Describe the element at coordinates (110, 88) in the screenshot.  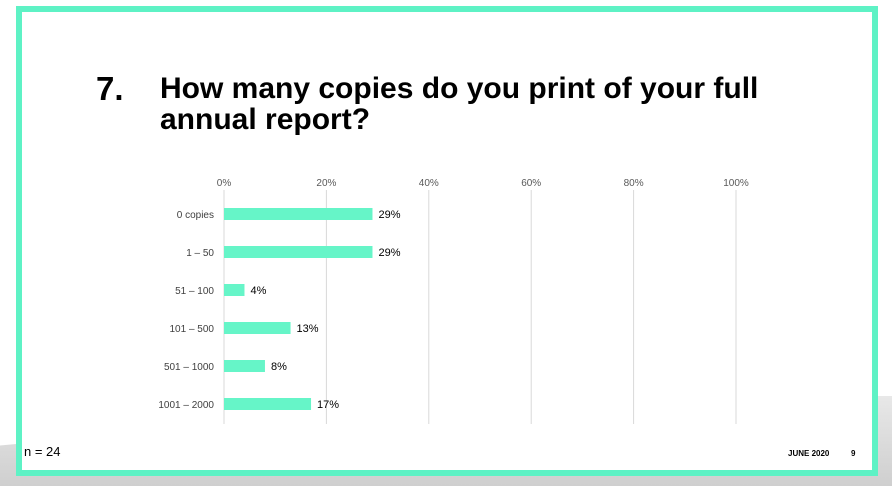
I see `question-number: 7.` at that location.